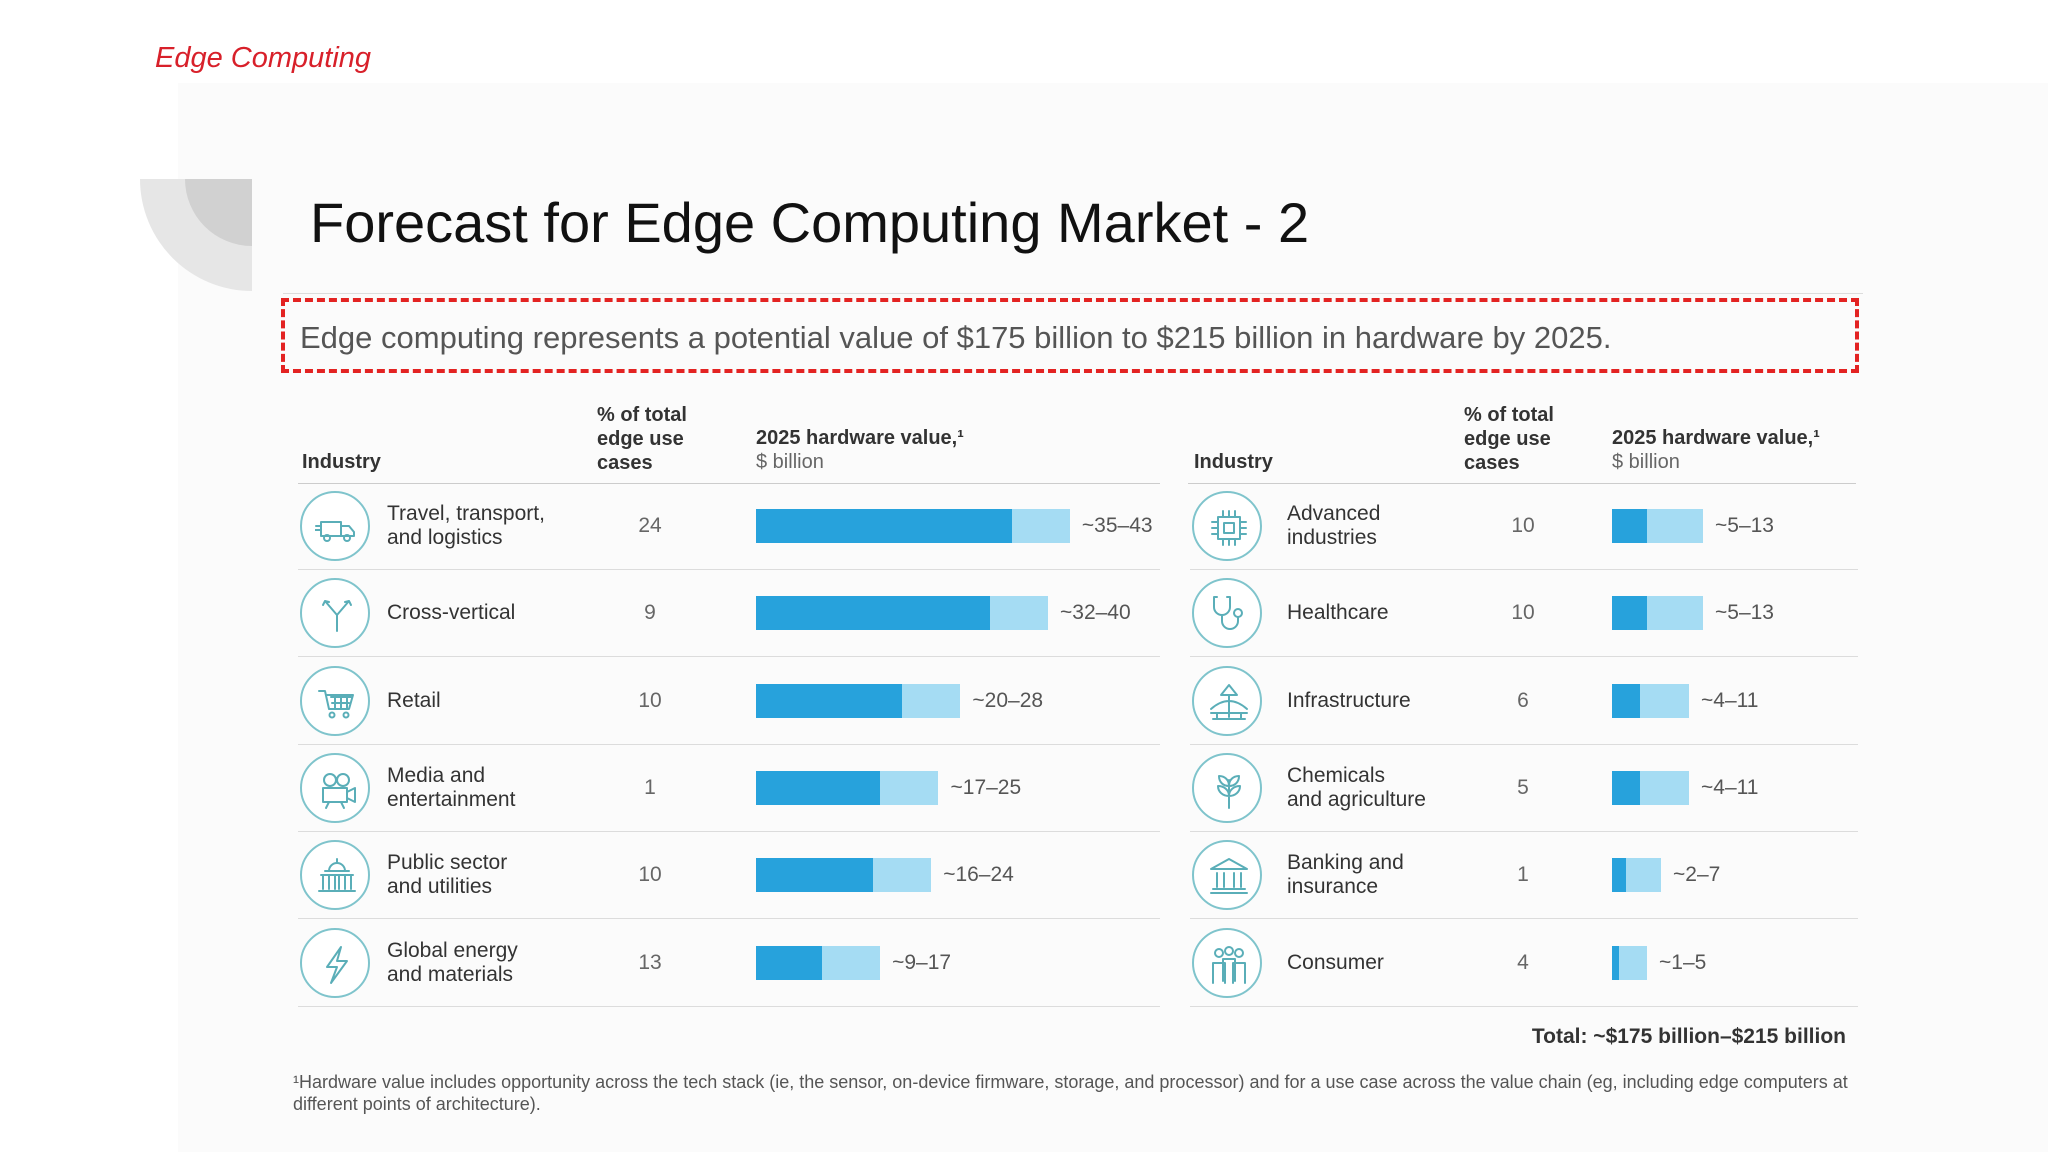  What do you see at coordinates (922, 962) in the screenshot?
I see `range-label: ~9–17` at bounding box center [922, 962].